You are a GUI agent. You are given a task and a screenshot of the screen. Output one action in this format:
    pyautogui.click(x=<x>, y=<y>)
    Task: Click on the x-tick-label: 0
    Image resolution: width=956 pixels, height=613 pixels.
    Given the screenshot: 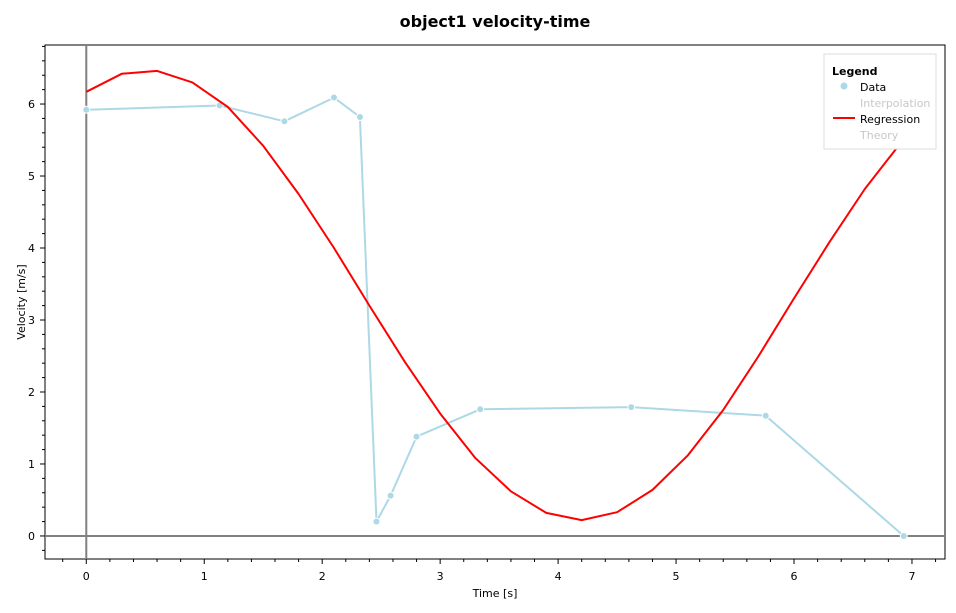 What is the action you would take?
    pyautogui.click(x=86, y=576)
    